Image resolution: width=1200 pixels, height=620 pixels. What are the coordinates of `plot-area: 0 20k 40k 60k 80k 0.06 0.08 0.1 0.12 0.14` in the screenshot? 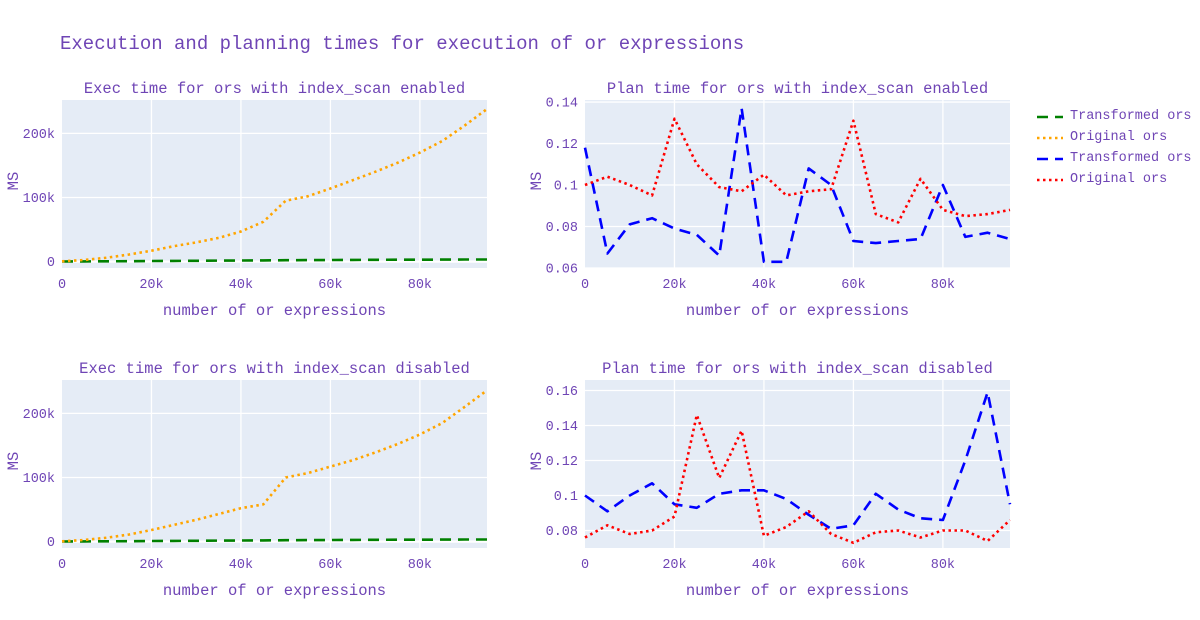 It's located at (778, 195).